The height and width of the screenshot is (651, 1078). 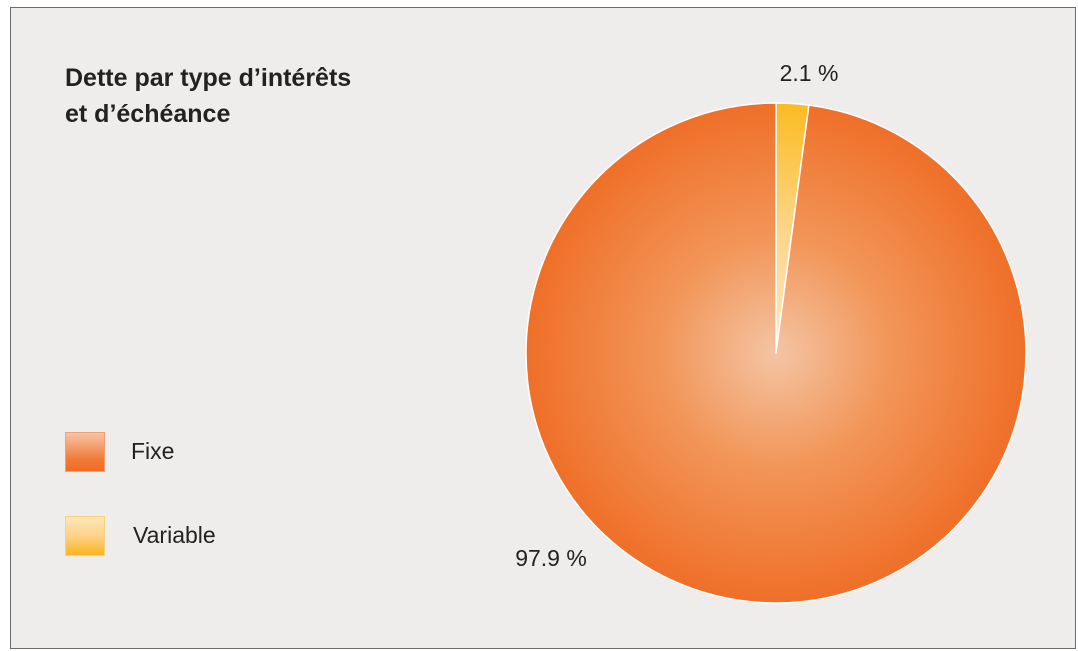 I want to click on data-label-variable: 2.1 %, so click(x=809, y=73).